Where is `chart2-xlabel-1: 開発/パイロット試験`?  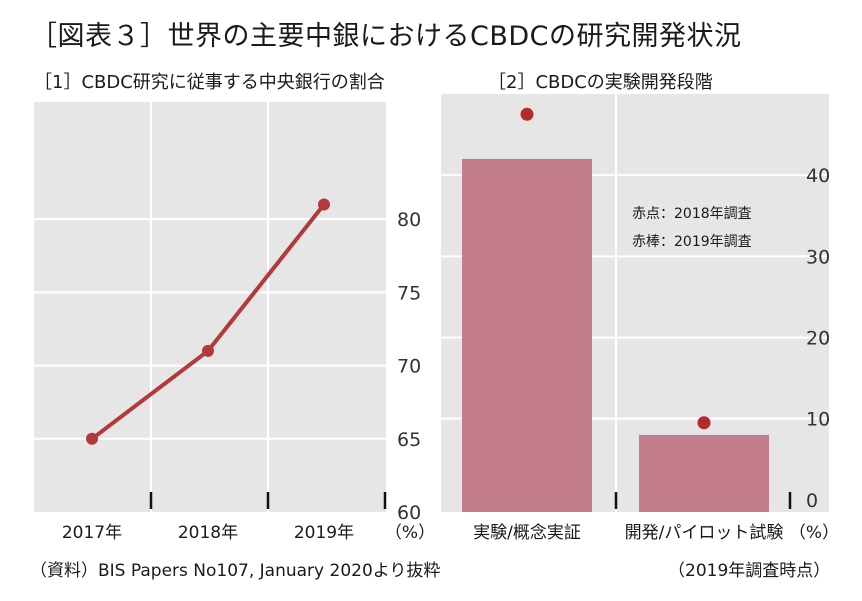 chart2-xlabel-1: 開発/パイロット試験 is located at coordinates (704, 533).